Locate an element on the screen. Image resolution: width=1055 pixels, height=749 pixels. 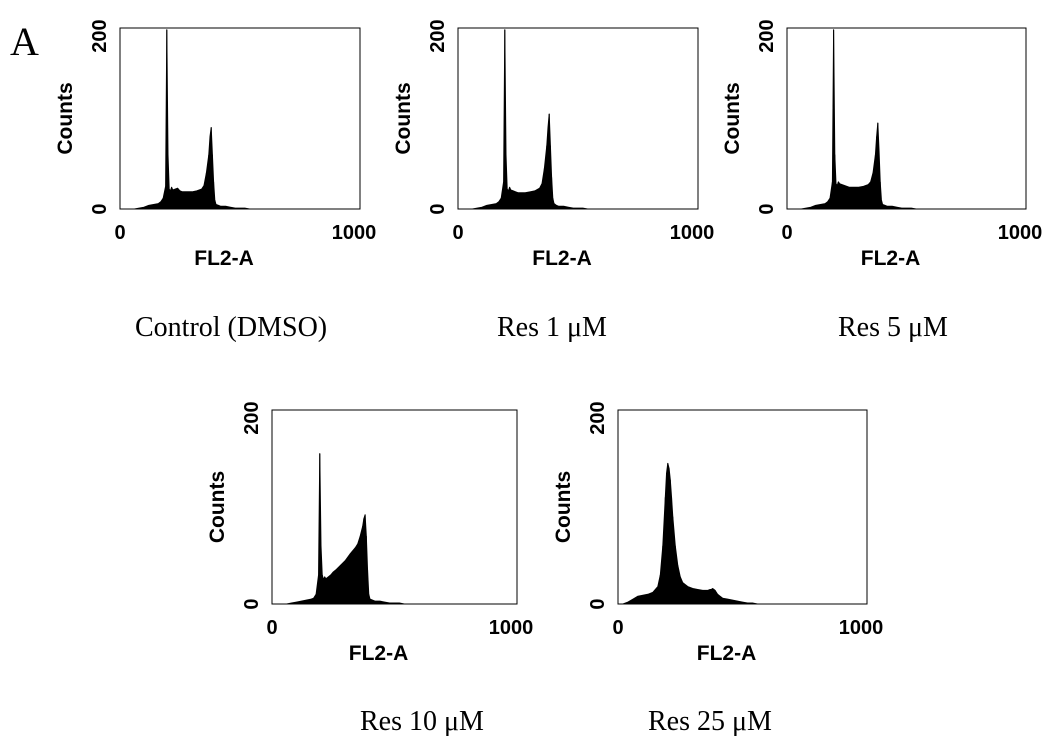
caption-res-25um: Res 25 μM is located at coordinates (710, 721).